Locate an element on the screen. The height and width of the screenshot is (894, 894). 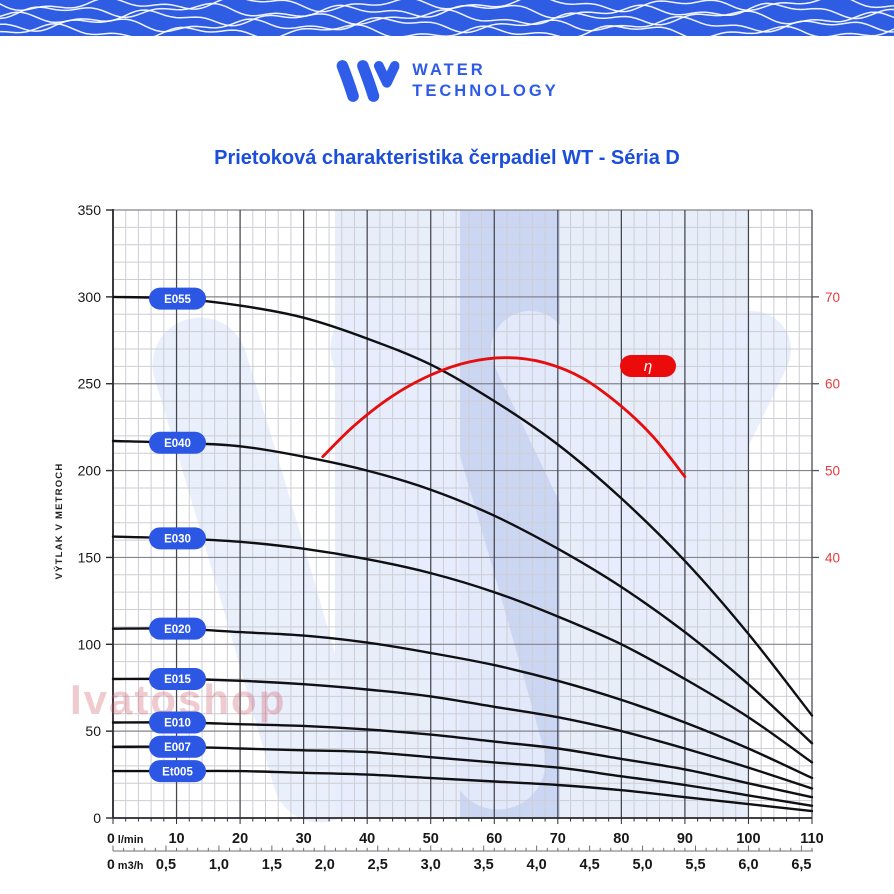
y-right-tick-label: 70 is located at coordinates (832, 297).